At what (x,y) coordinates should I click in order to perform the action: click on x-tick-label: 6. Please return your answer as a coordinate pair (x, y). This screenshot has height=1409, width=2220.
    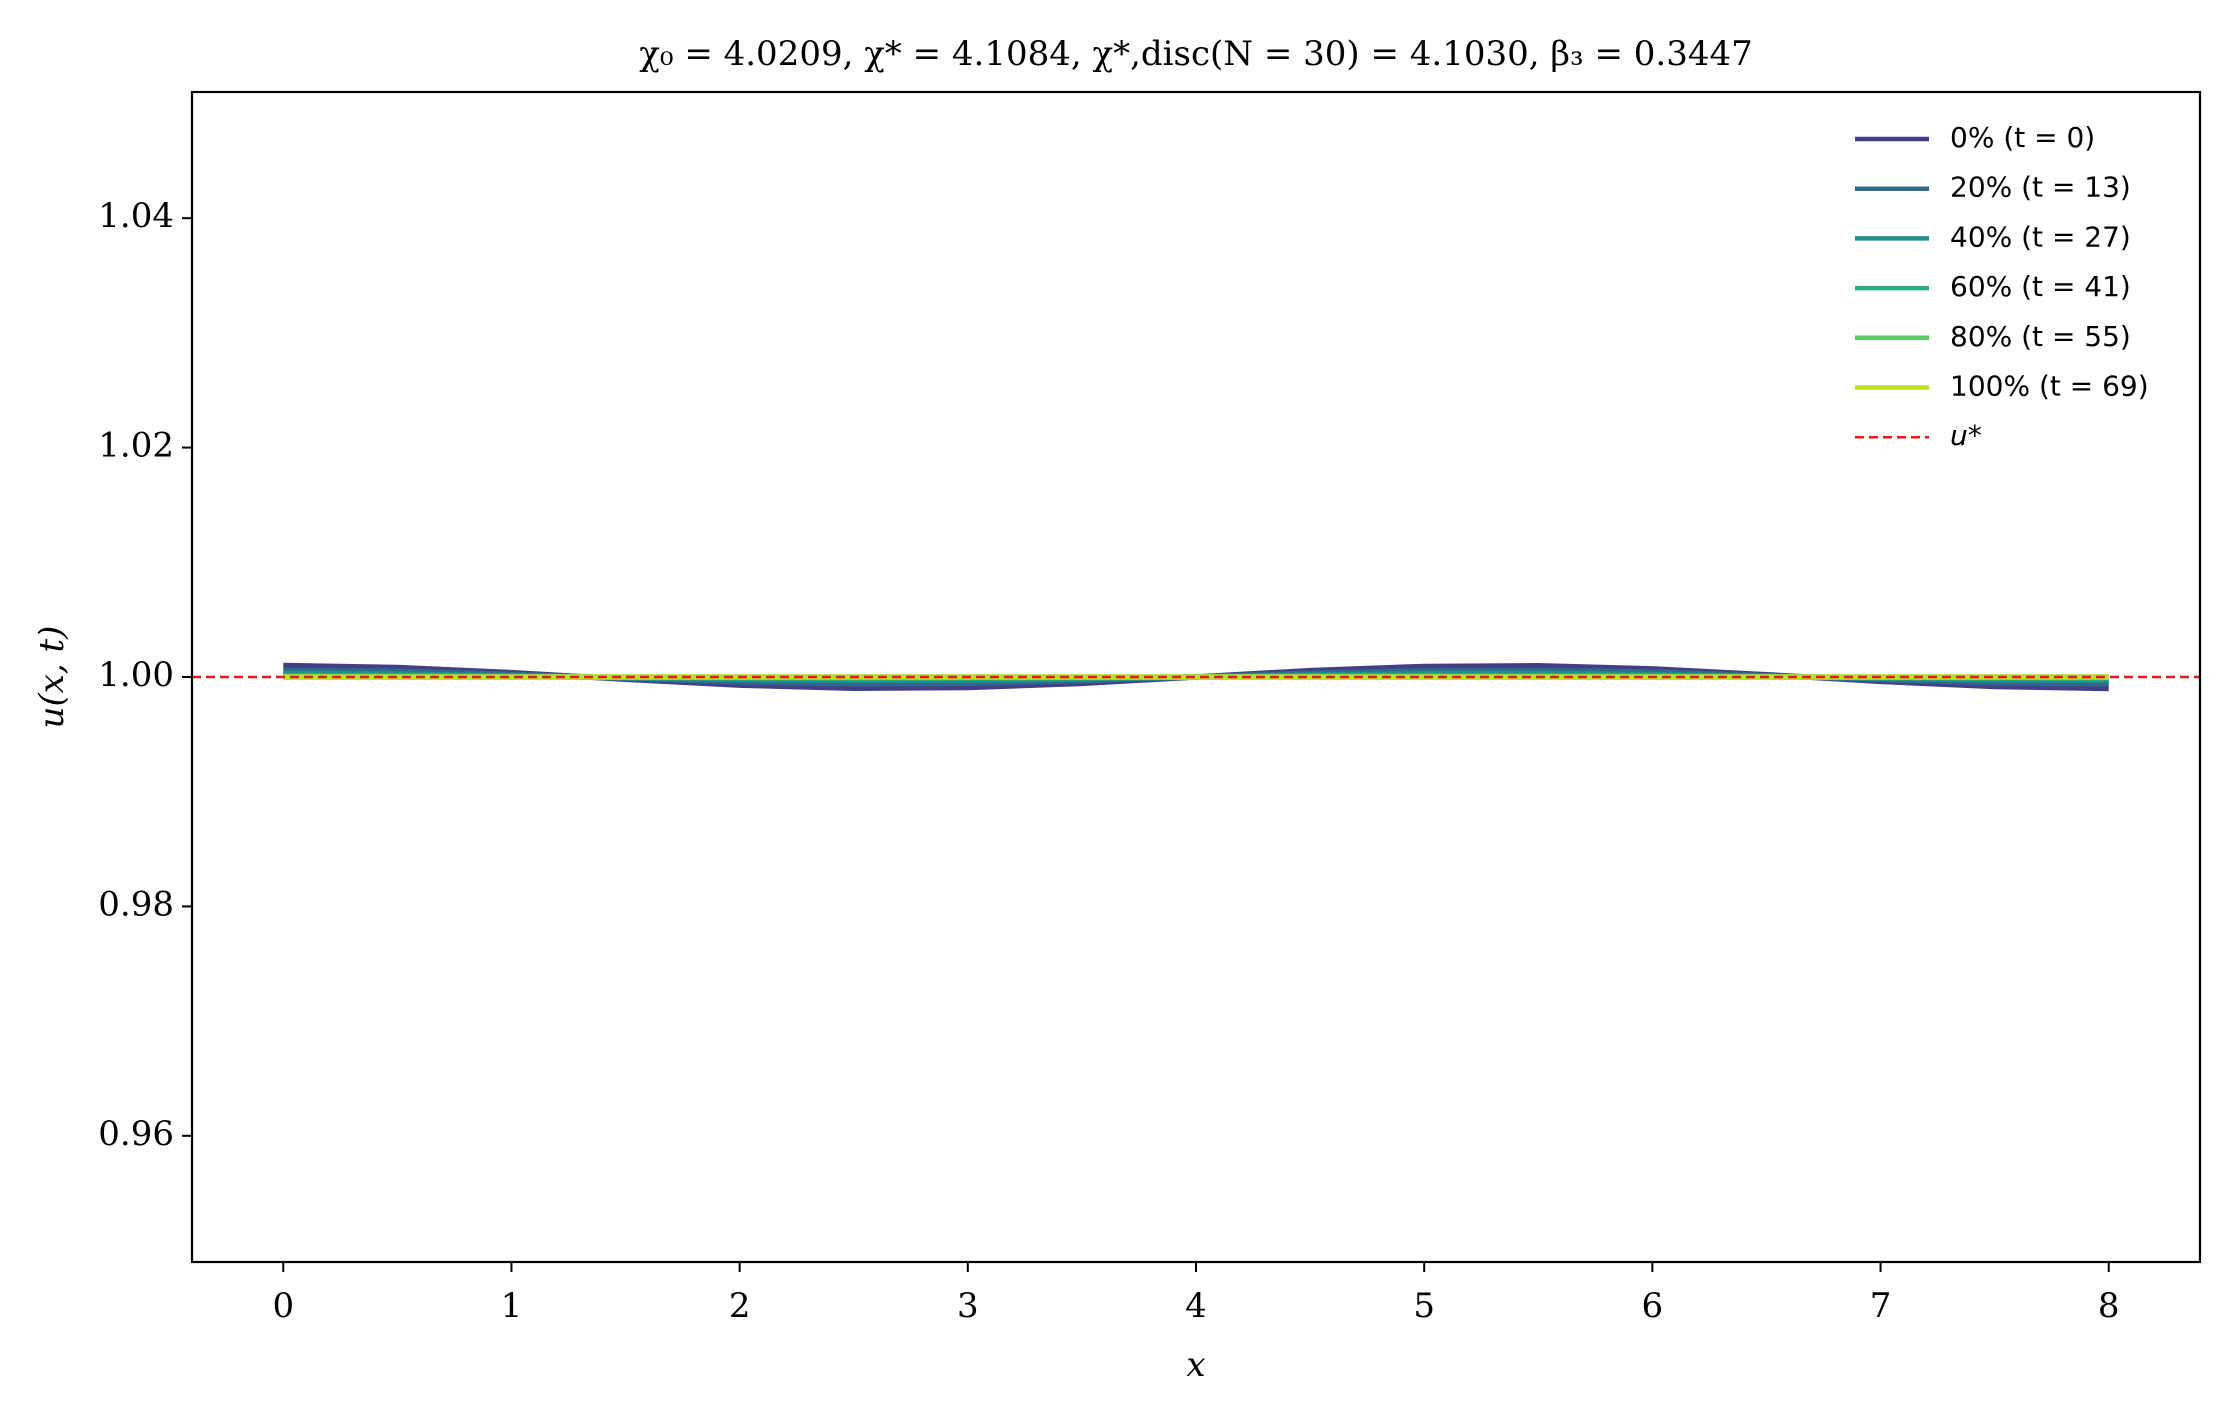
    Looking at the image, I should click on (1653, 1306).